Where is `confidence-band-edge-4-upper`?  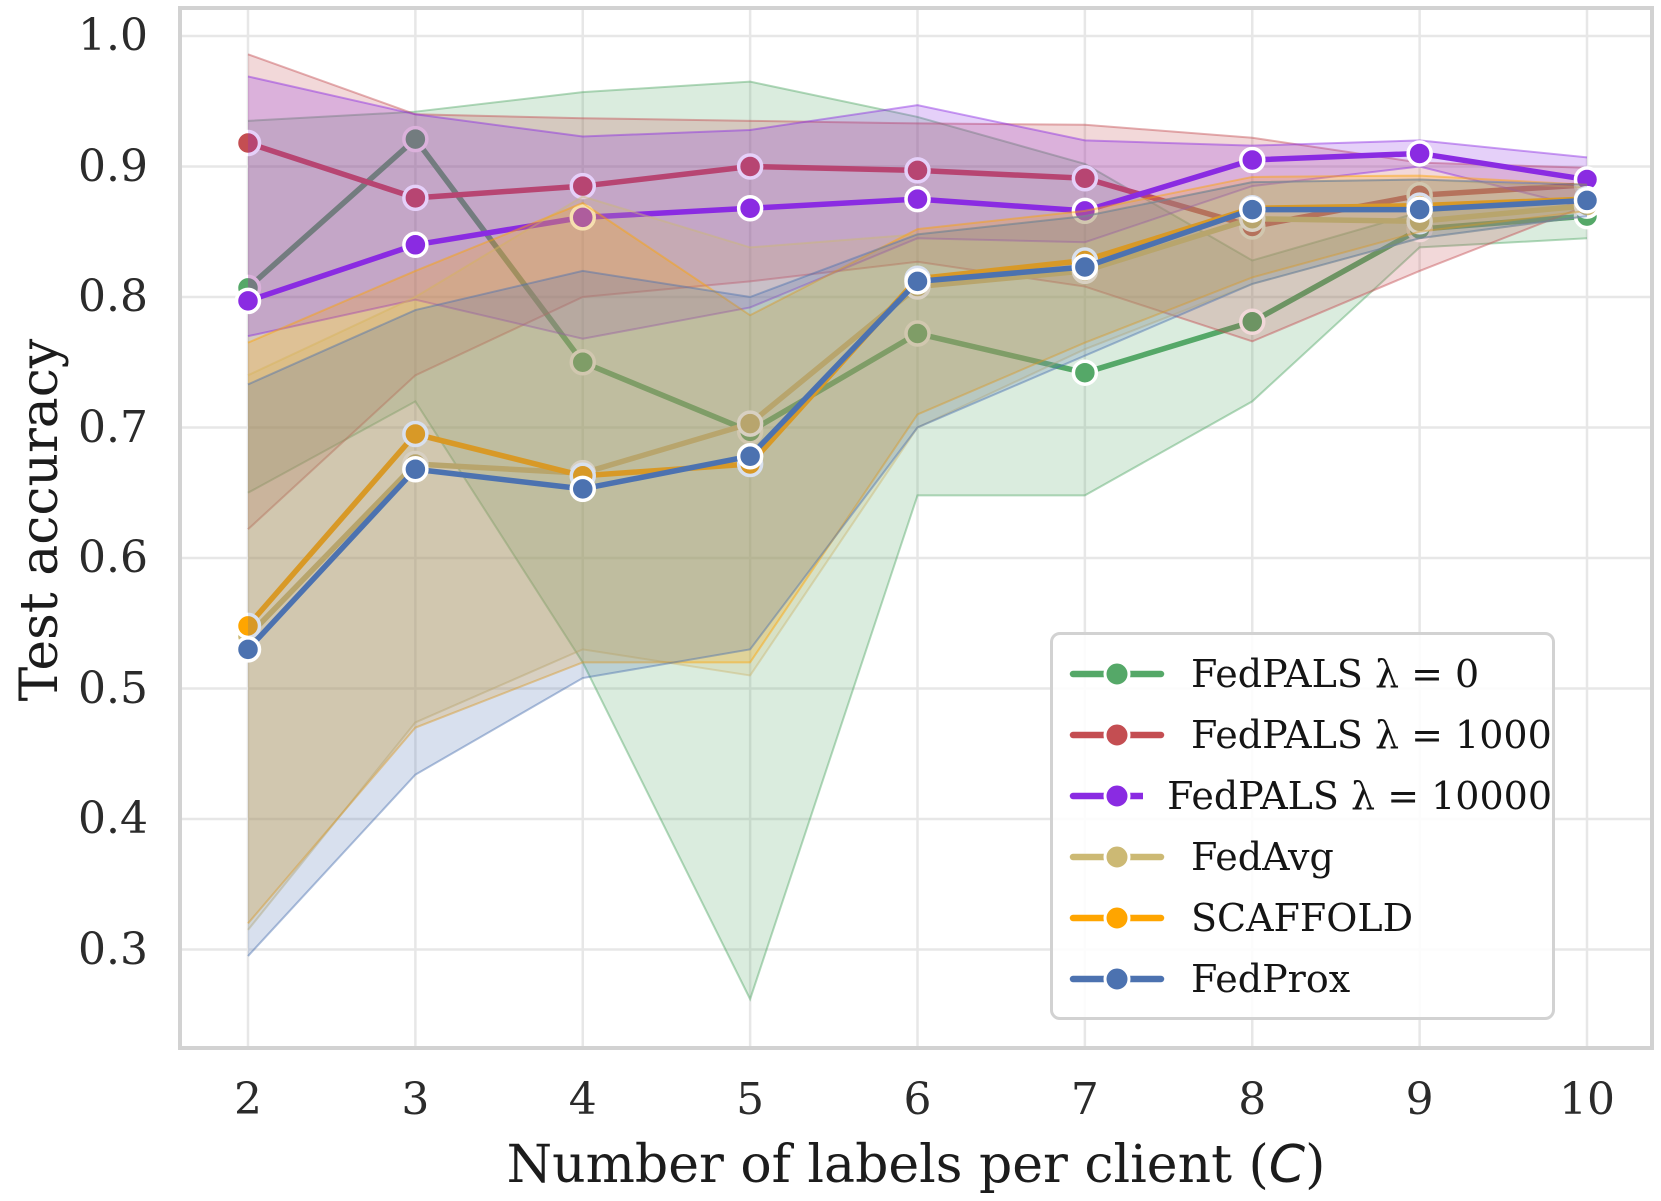
confidence-band-edge-4-upper is located at coordinates (917, 259).